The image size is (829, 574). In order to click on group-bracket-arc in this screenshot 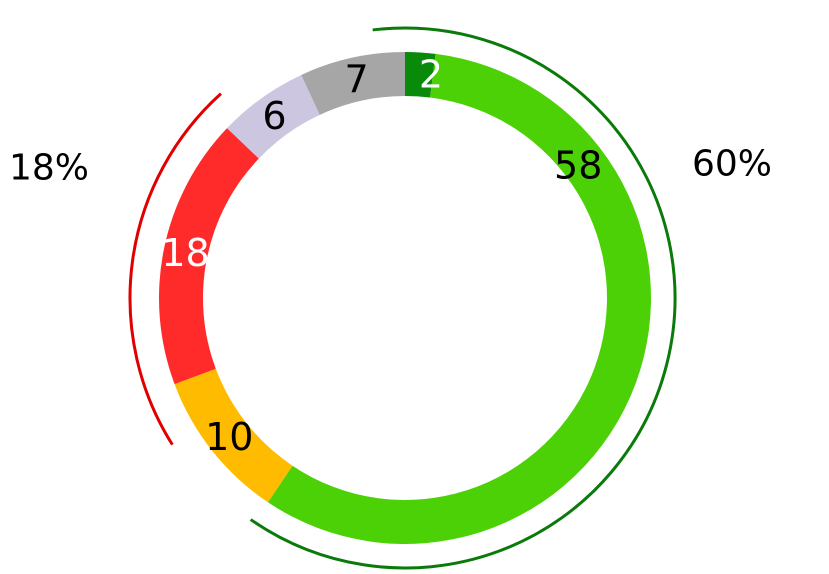, I will do `click(175, 269)`.